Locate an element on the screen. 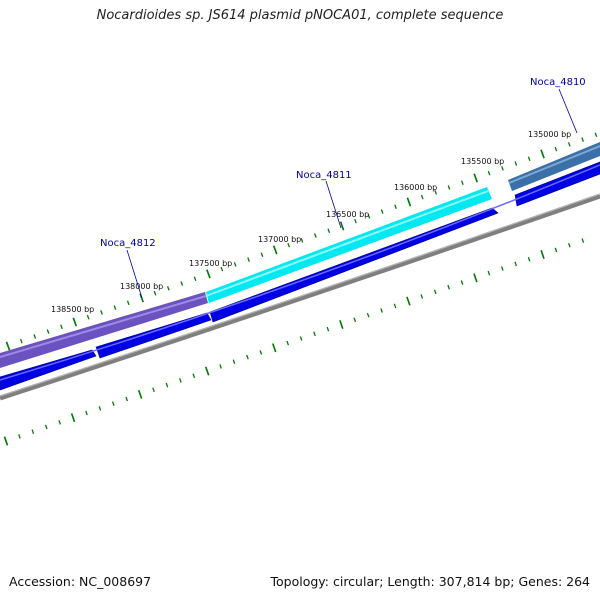 This screenshot has width=600, height=600. accession-label: Accession: NC_008697 is located at coordinates (80, 581).